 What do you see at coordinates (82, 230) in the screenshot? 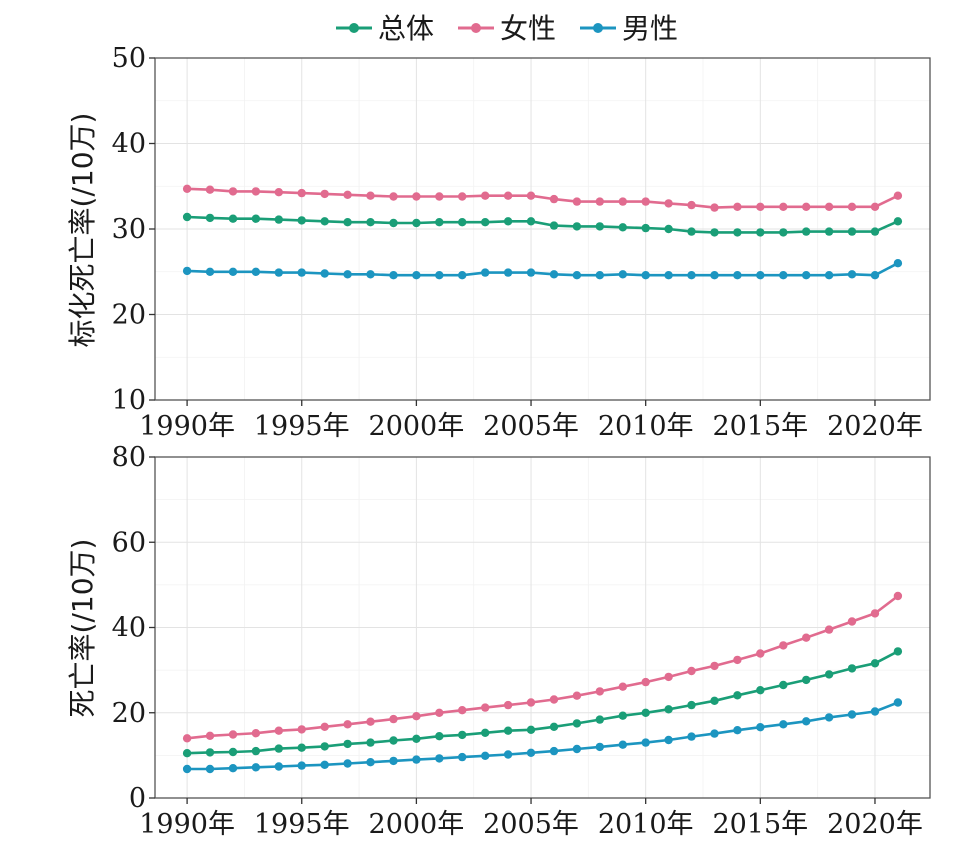
I see `top-panel-y-axis-title: 标化死亡率(/10万)` at bounding box center [82, 230].